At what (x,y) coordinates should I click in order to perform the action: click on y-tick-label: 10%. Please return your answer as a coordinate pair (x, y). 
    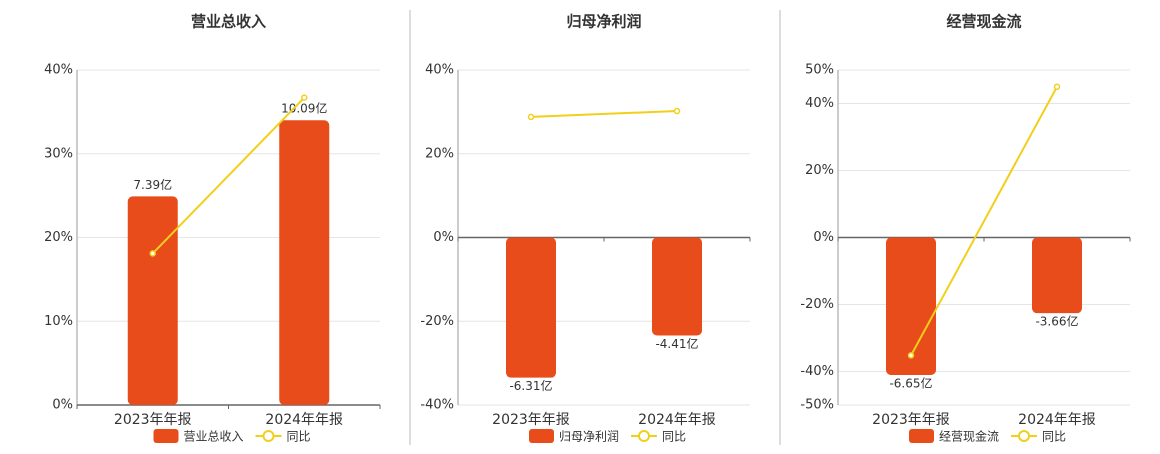
    Looking at the image, I should click on (58, 321).